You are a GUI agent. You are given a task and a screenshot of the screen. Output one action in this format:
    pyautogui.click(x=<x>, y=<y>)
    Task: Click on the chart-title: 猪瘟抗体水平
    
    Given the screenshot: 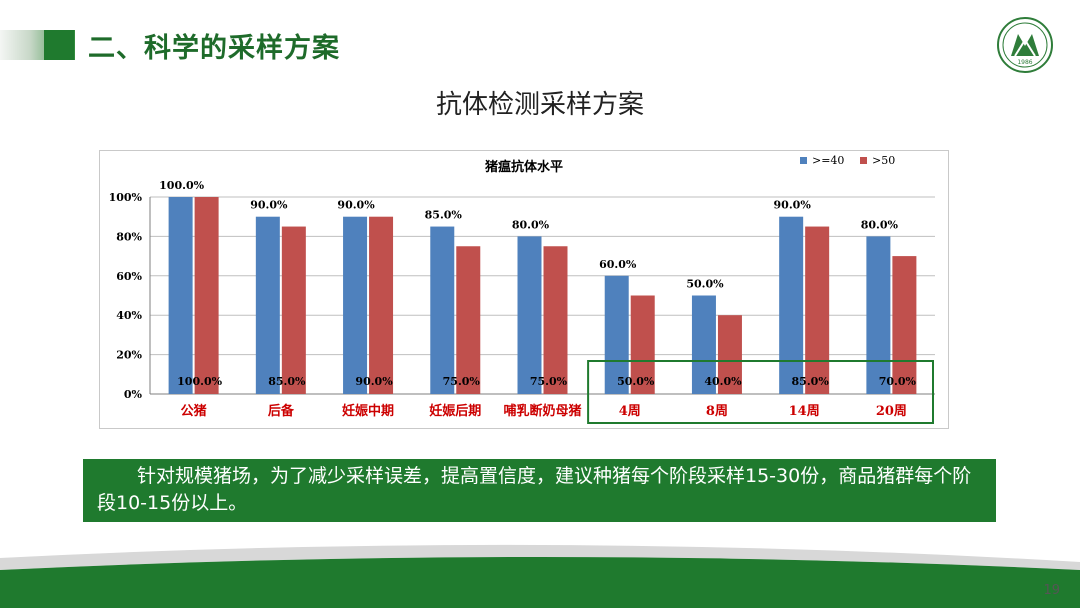 What is the action you would take?
    pyautogui.click(x=523, y=167)
    